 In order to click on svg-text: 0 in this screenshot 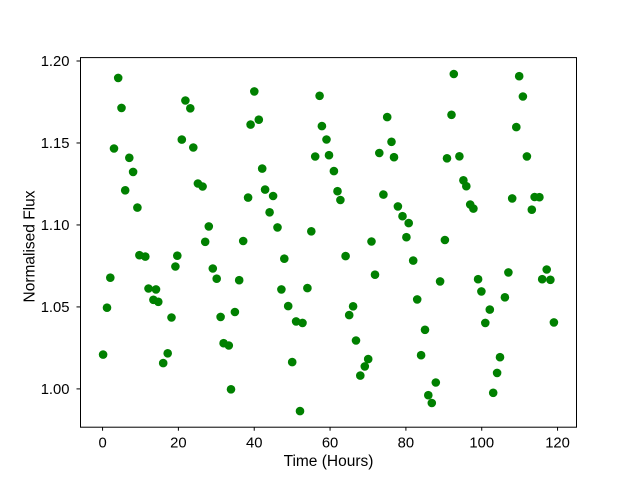, I will do `click(102, 444)`.